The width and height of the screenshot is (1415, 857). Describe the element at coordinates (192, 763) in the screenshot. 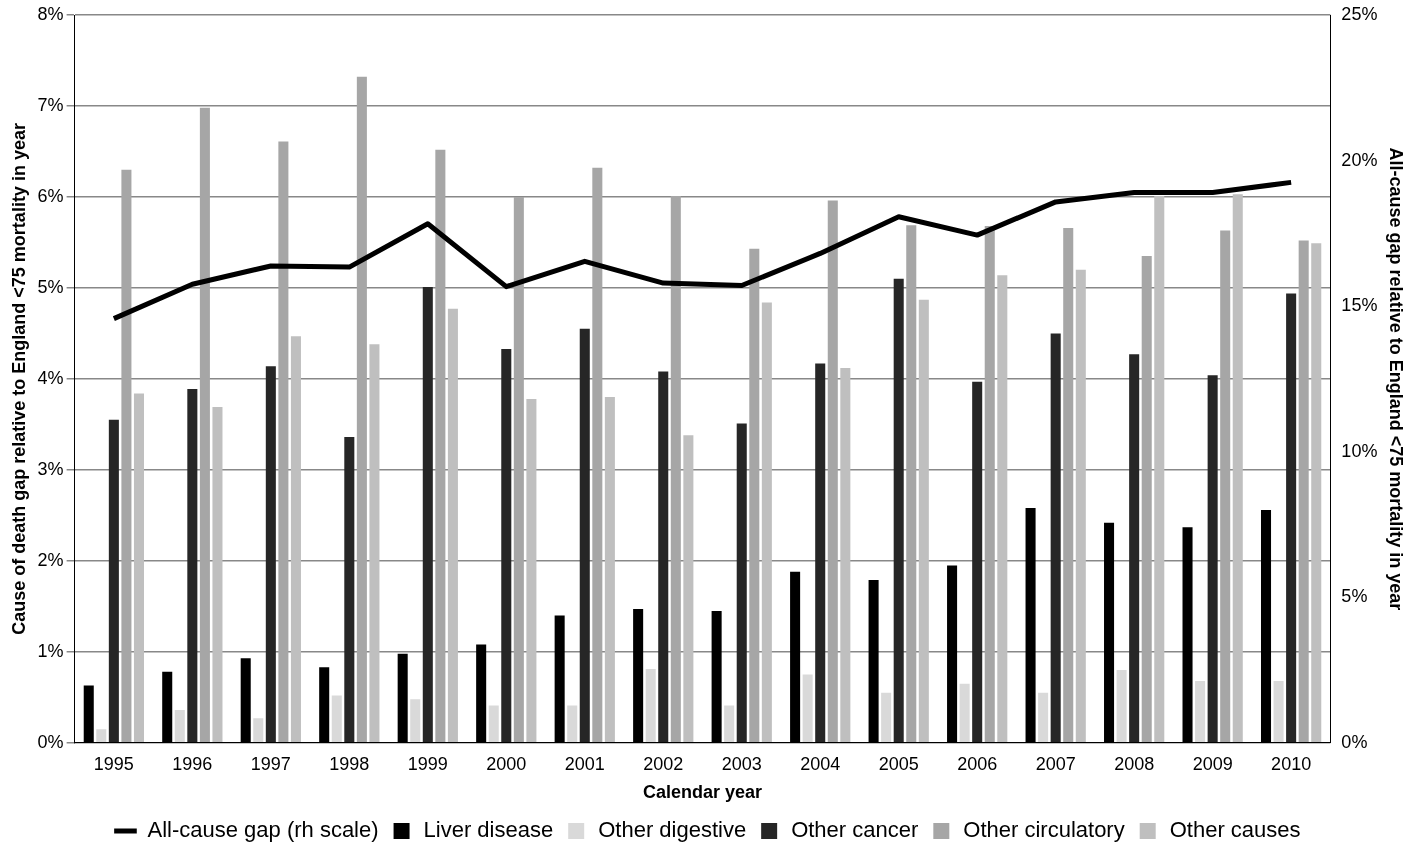

I see `x-tick-label: 1996` at that location.